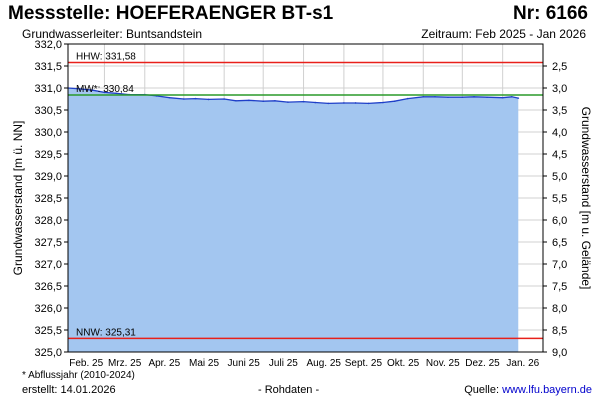 The height and width of the screenshot is (400, 600). What do you see at coordinates (547, 390) in the screenshot?
I see `source-link: www.lfu.bayern.de` at bounding box center [547, 390].